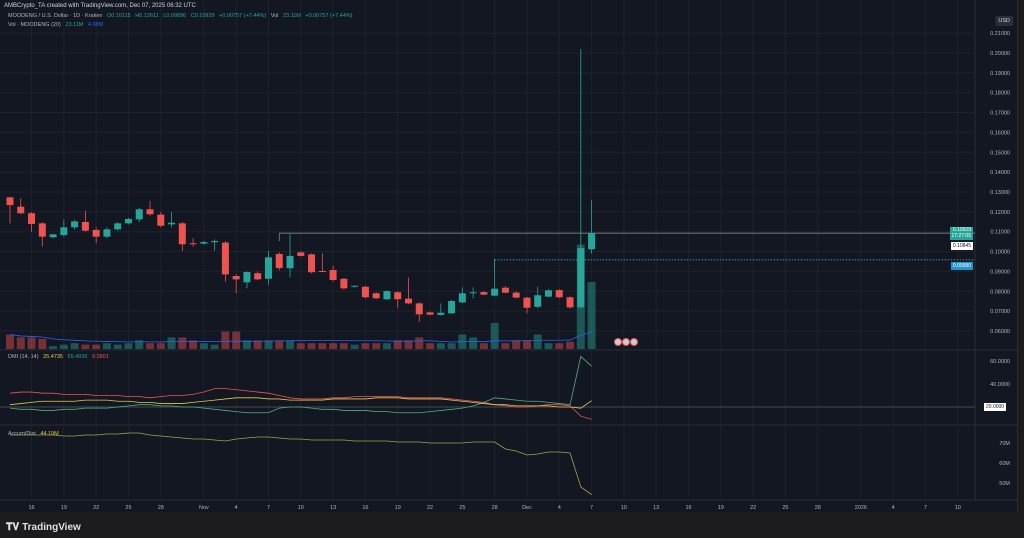 Image resolution: width=1024 pixels, height=538 pixels. I want to click on vol-study-title: Vol · MOODENG (20), so click(34, 25).